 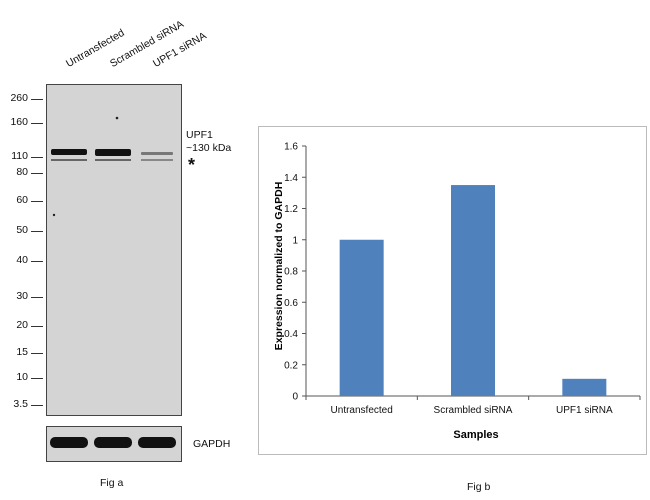 I want to click on mw-label-30: 30, so click(x=22, y=296).